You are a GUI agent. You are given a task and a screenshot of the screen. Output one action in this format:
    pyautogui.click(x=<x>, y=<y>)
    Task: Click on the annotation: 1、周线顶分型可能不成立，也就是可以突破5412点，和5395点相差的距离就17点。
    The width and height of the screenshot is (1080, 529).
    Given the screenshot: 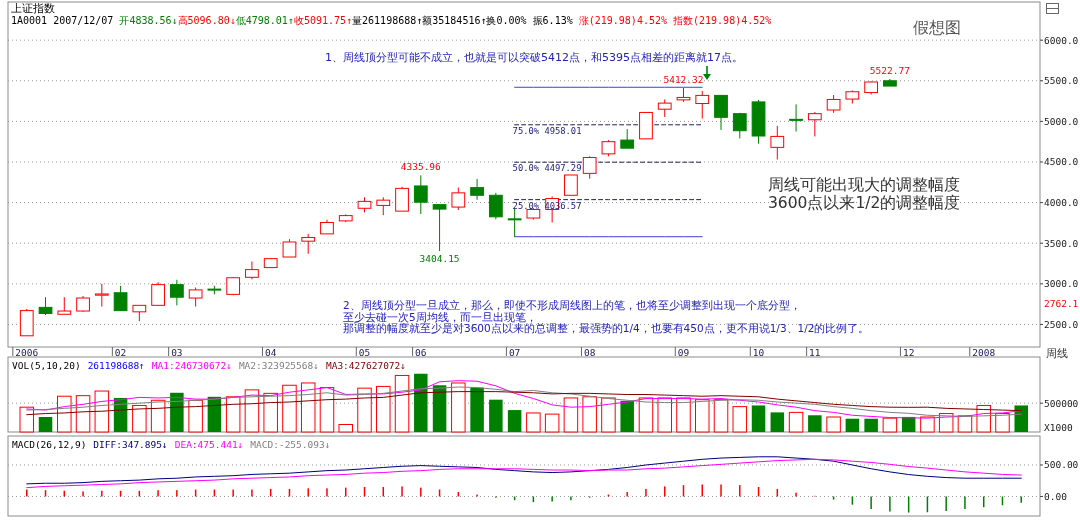 What is the action you would take?
    pyautogui.click(x=534, y=57)
    